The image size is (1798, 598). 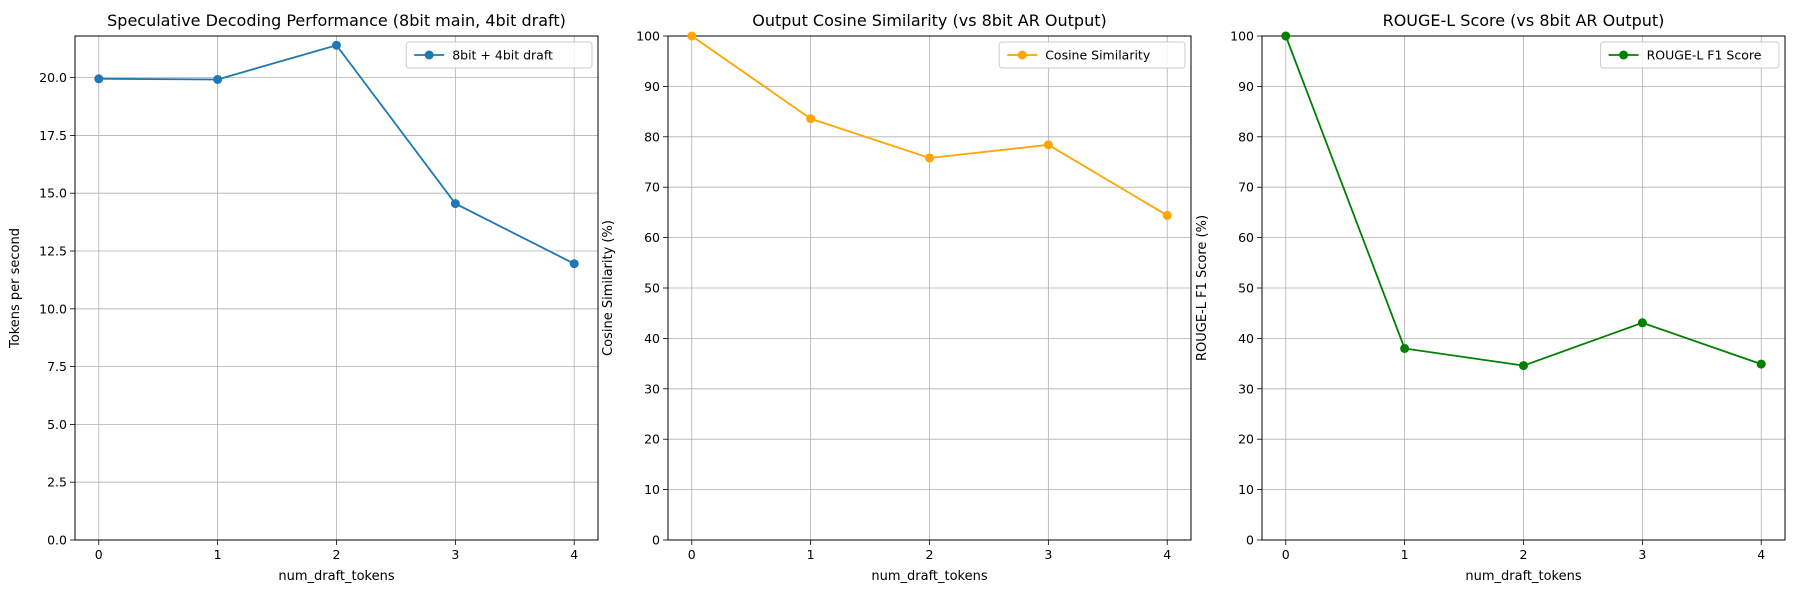 What do you see at coordinates (1202, 288) in the screenshot?
I see `y-axis-label: ROUGE-L F1 Score (%)` at bounding box center [1202, 288].